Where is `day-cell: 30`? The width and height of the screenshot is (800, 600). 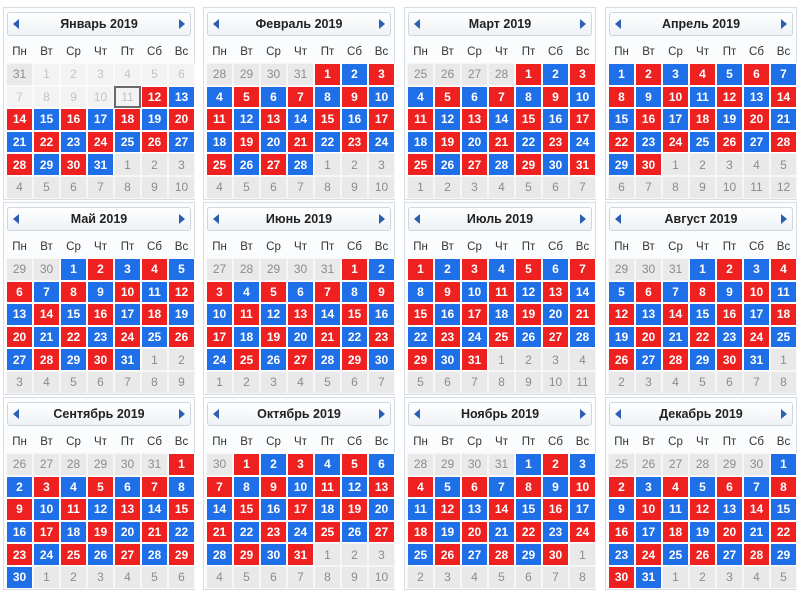 day-cell: 30 is located at coordinates (381, 359).